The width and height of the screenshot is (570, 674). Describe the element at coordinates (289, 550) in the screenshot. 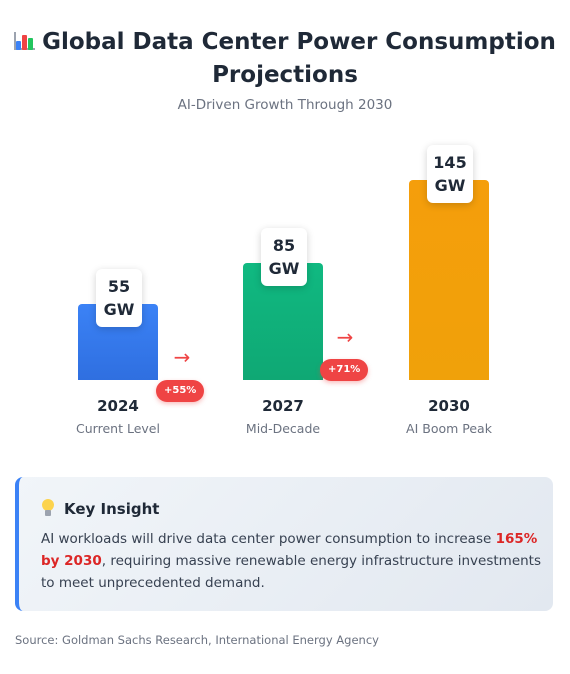

I see `insight-highlight: 165% by 2030` at that location.